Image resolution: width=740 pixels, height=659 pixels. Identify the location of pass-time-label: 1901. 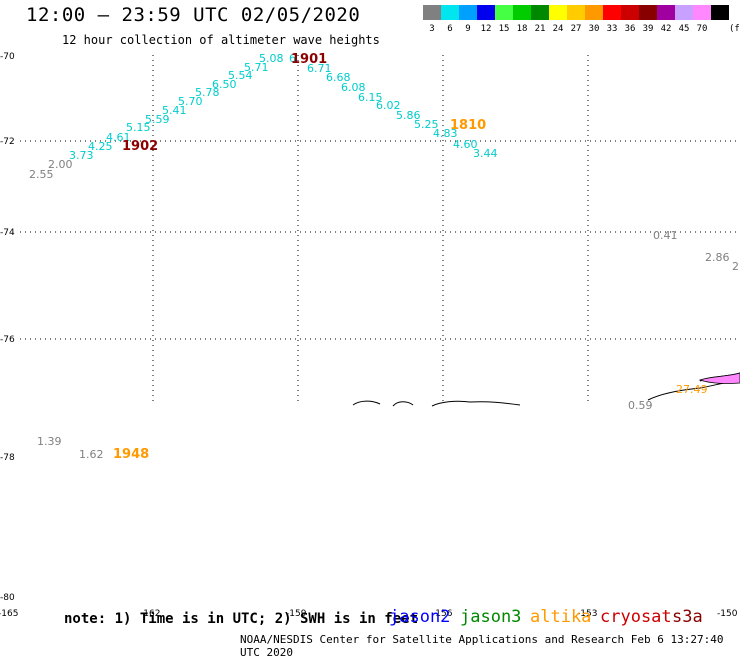
(309, 59).